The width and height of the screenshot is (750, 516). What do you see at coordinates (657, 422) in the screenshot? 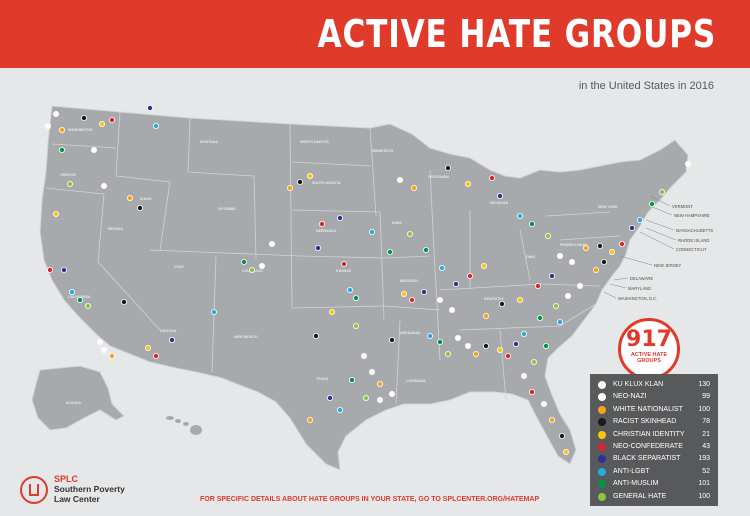
I see `legend-row: RACIST SKINHEAD 78` at bounding box center [657, 422].